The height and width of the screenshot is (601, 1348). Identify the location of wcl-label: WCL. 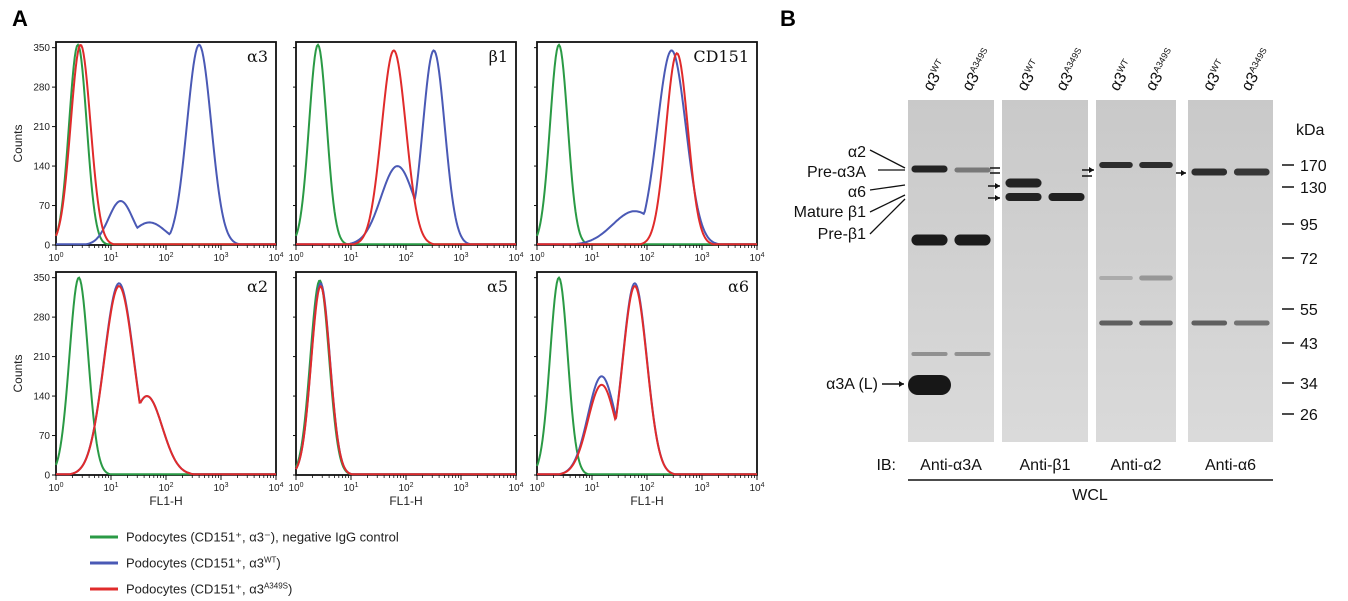
(1090, 495).